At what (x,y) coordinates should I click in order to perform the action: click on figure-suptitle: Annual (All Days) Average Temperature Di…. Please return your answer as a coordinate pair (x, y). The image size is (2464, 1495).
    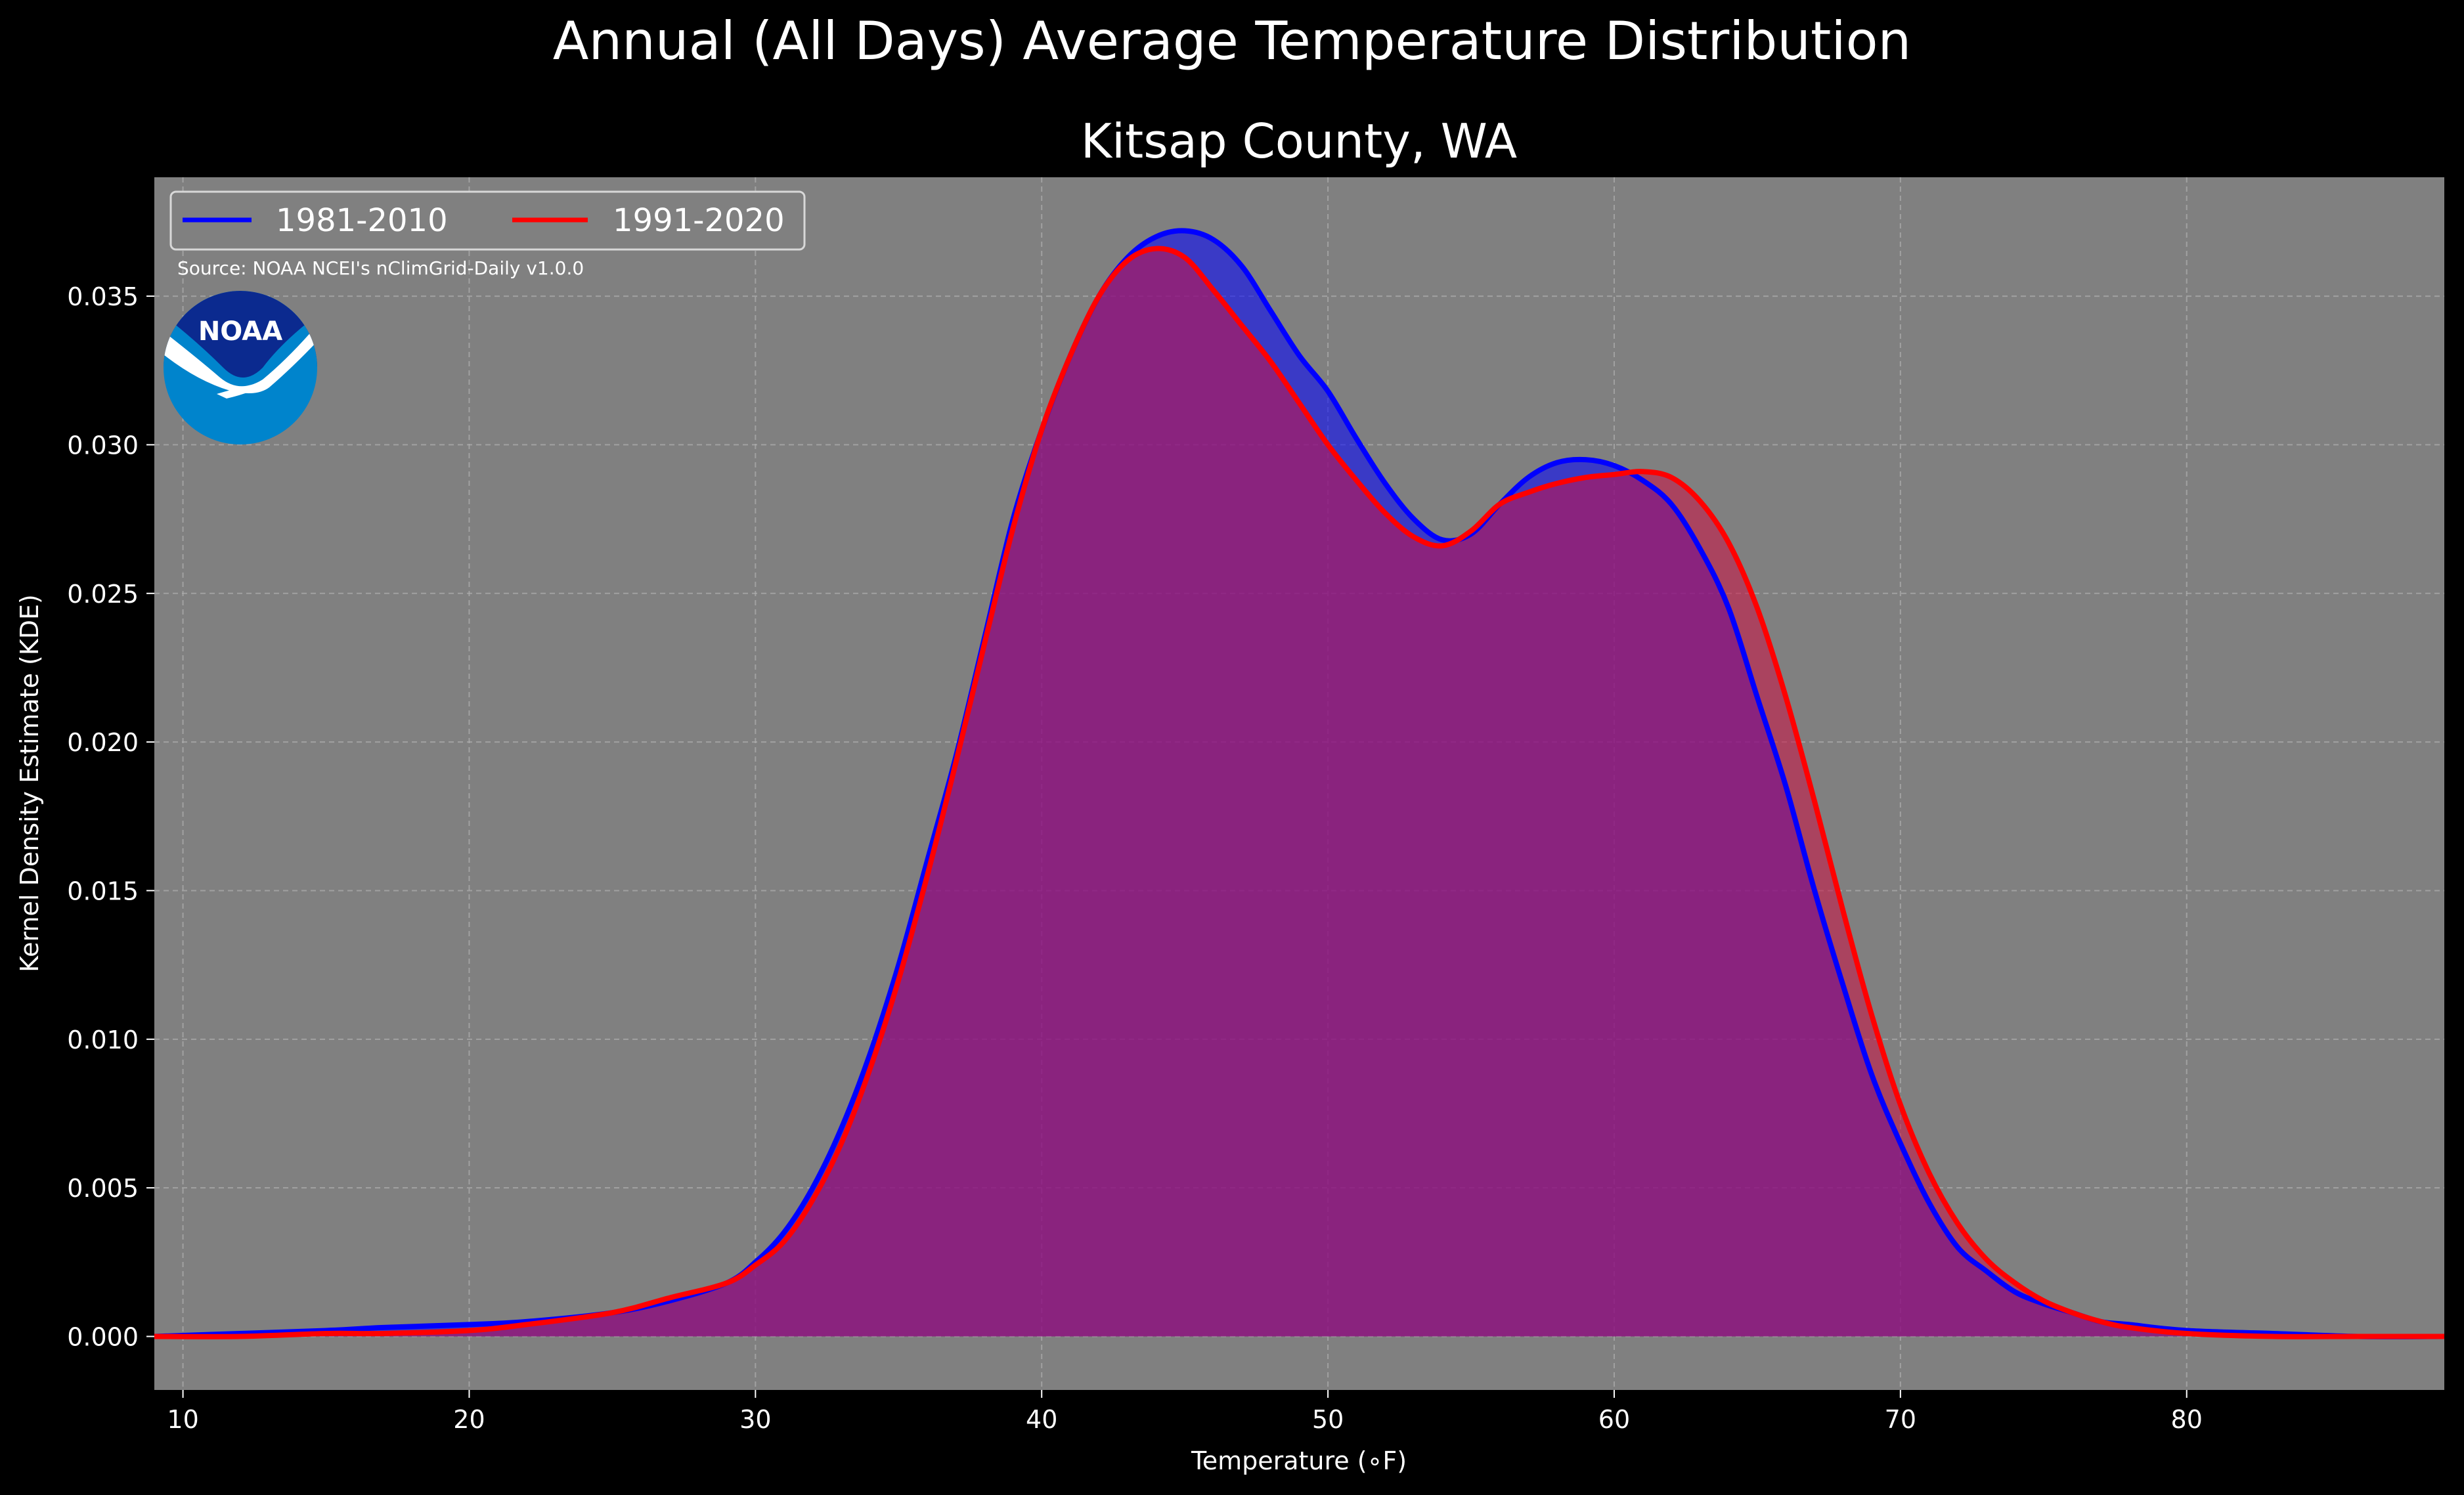
    Looking at the image, I should click on (1232, 41).